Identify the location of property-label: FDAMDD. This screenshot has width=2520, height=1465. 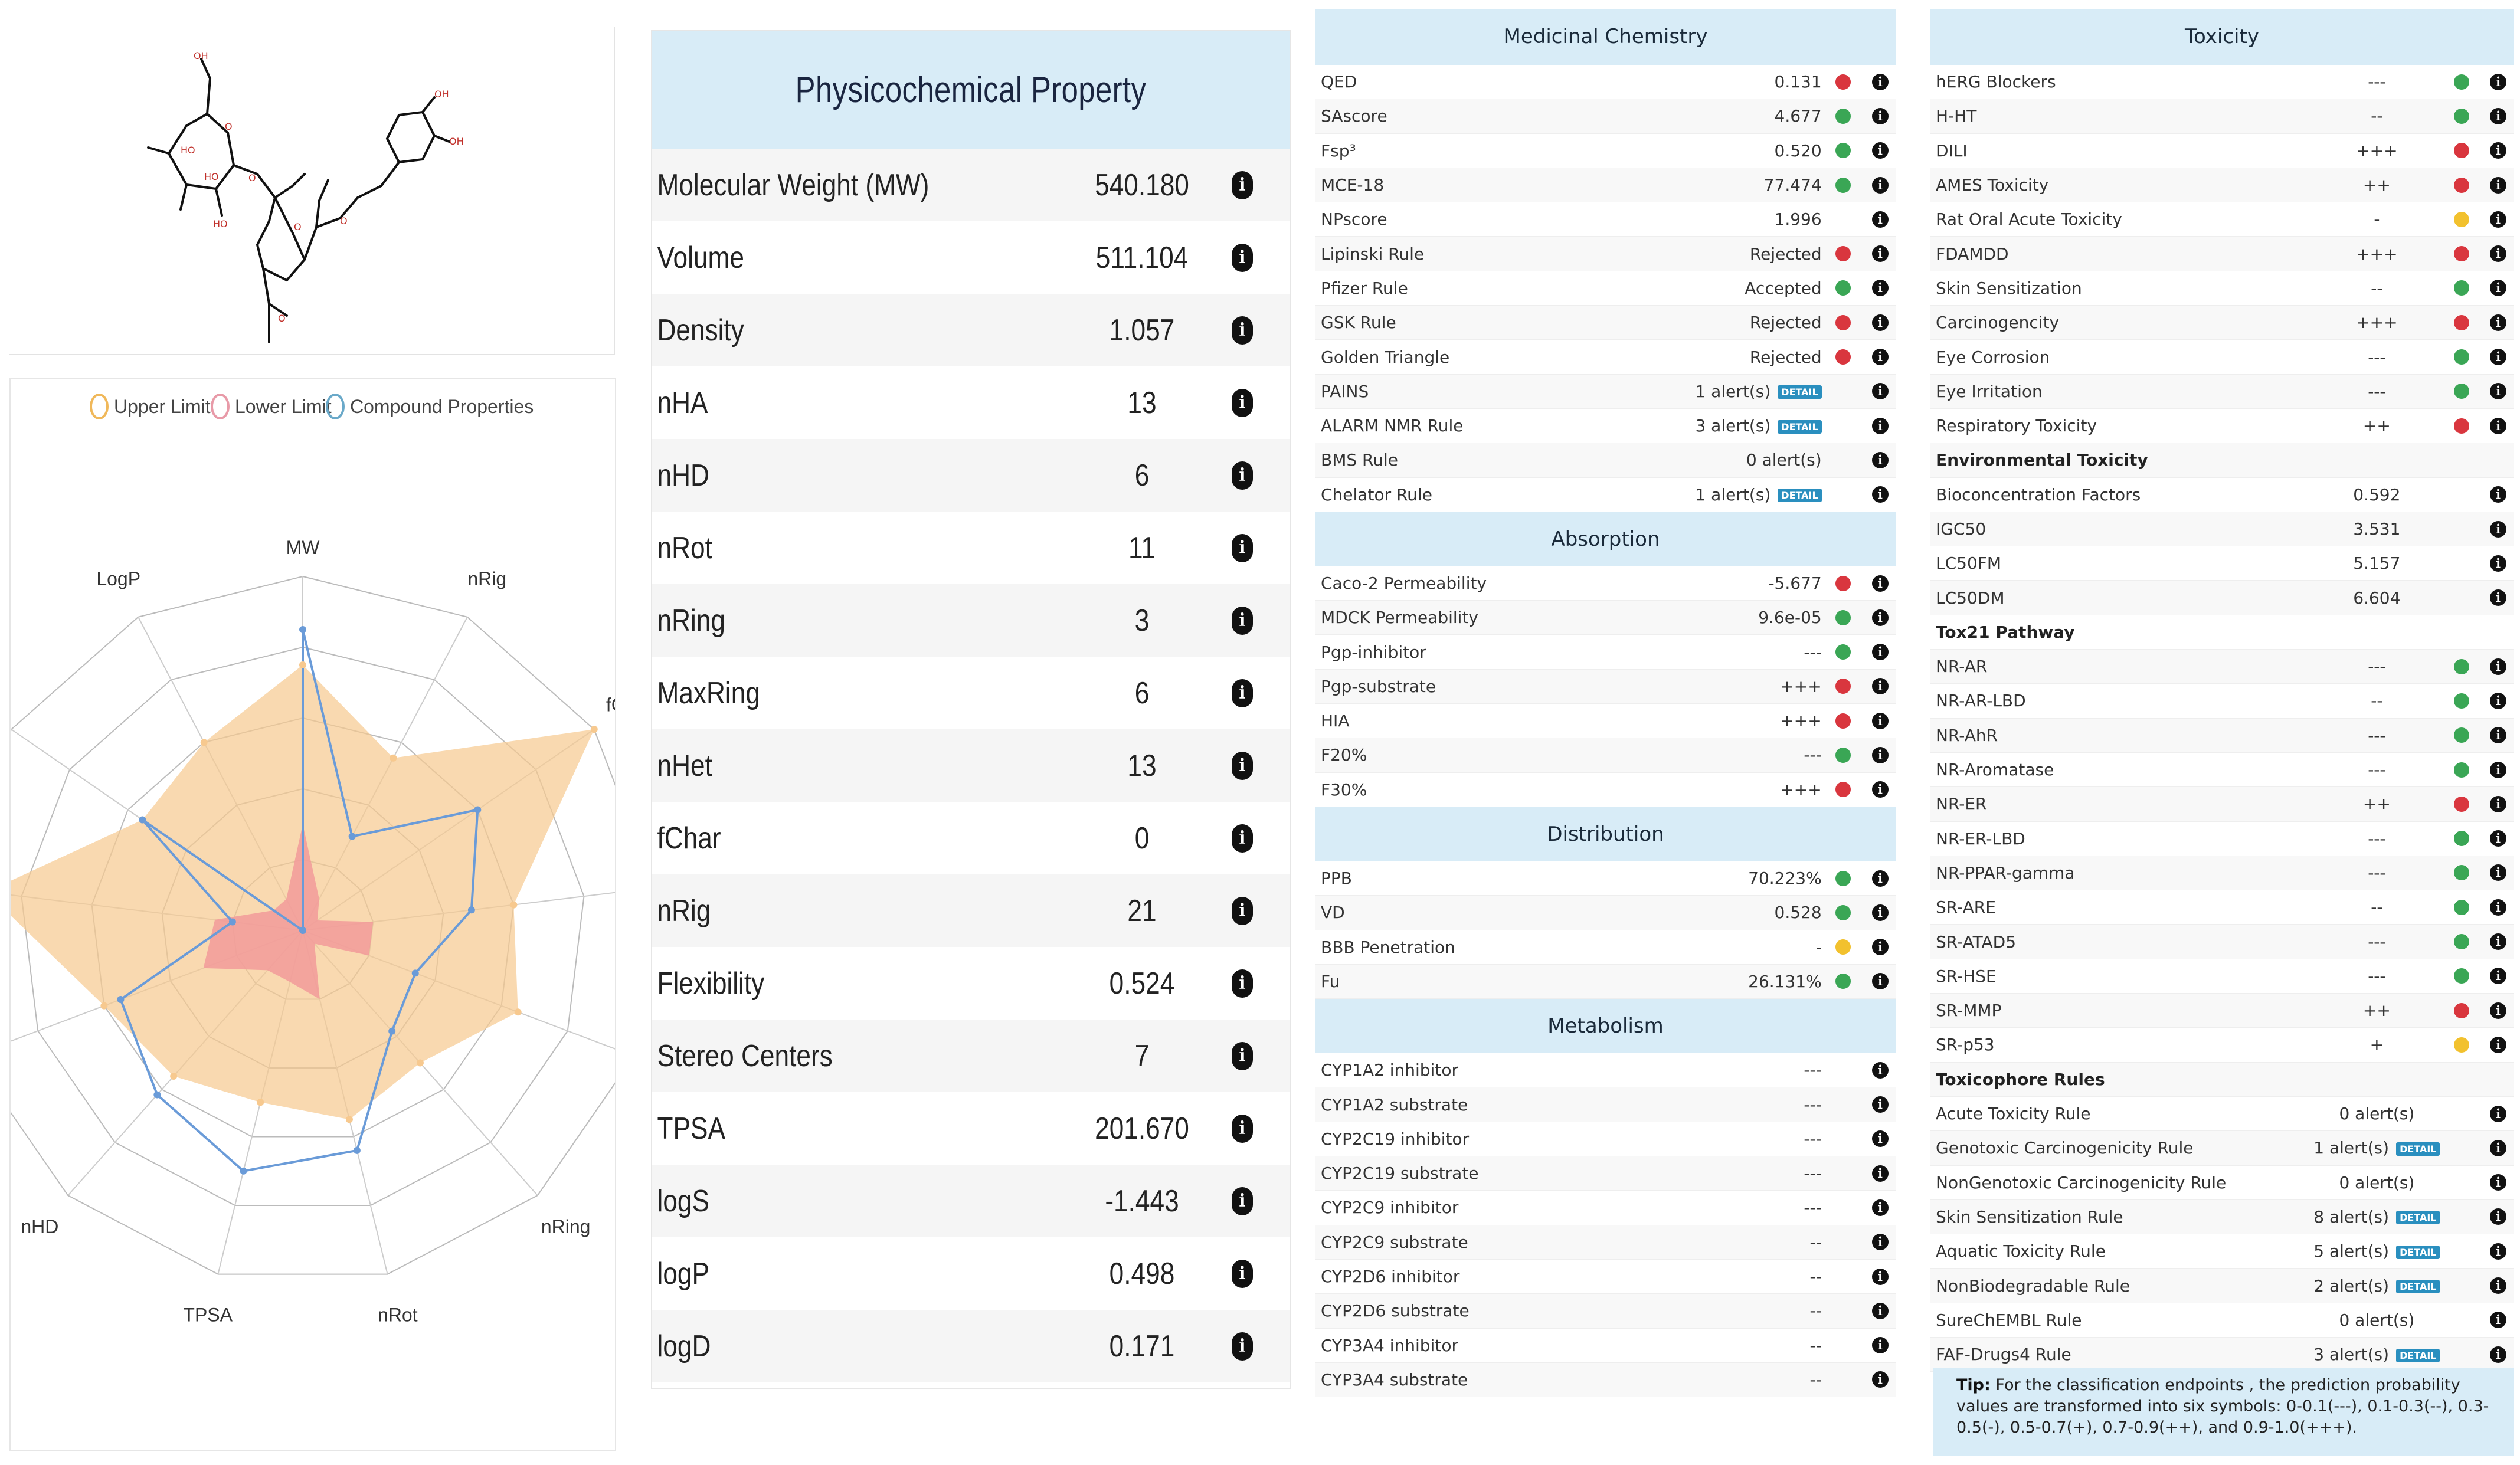
(1972, 254).